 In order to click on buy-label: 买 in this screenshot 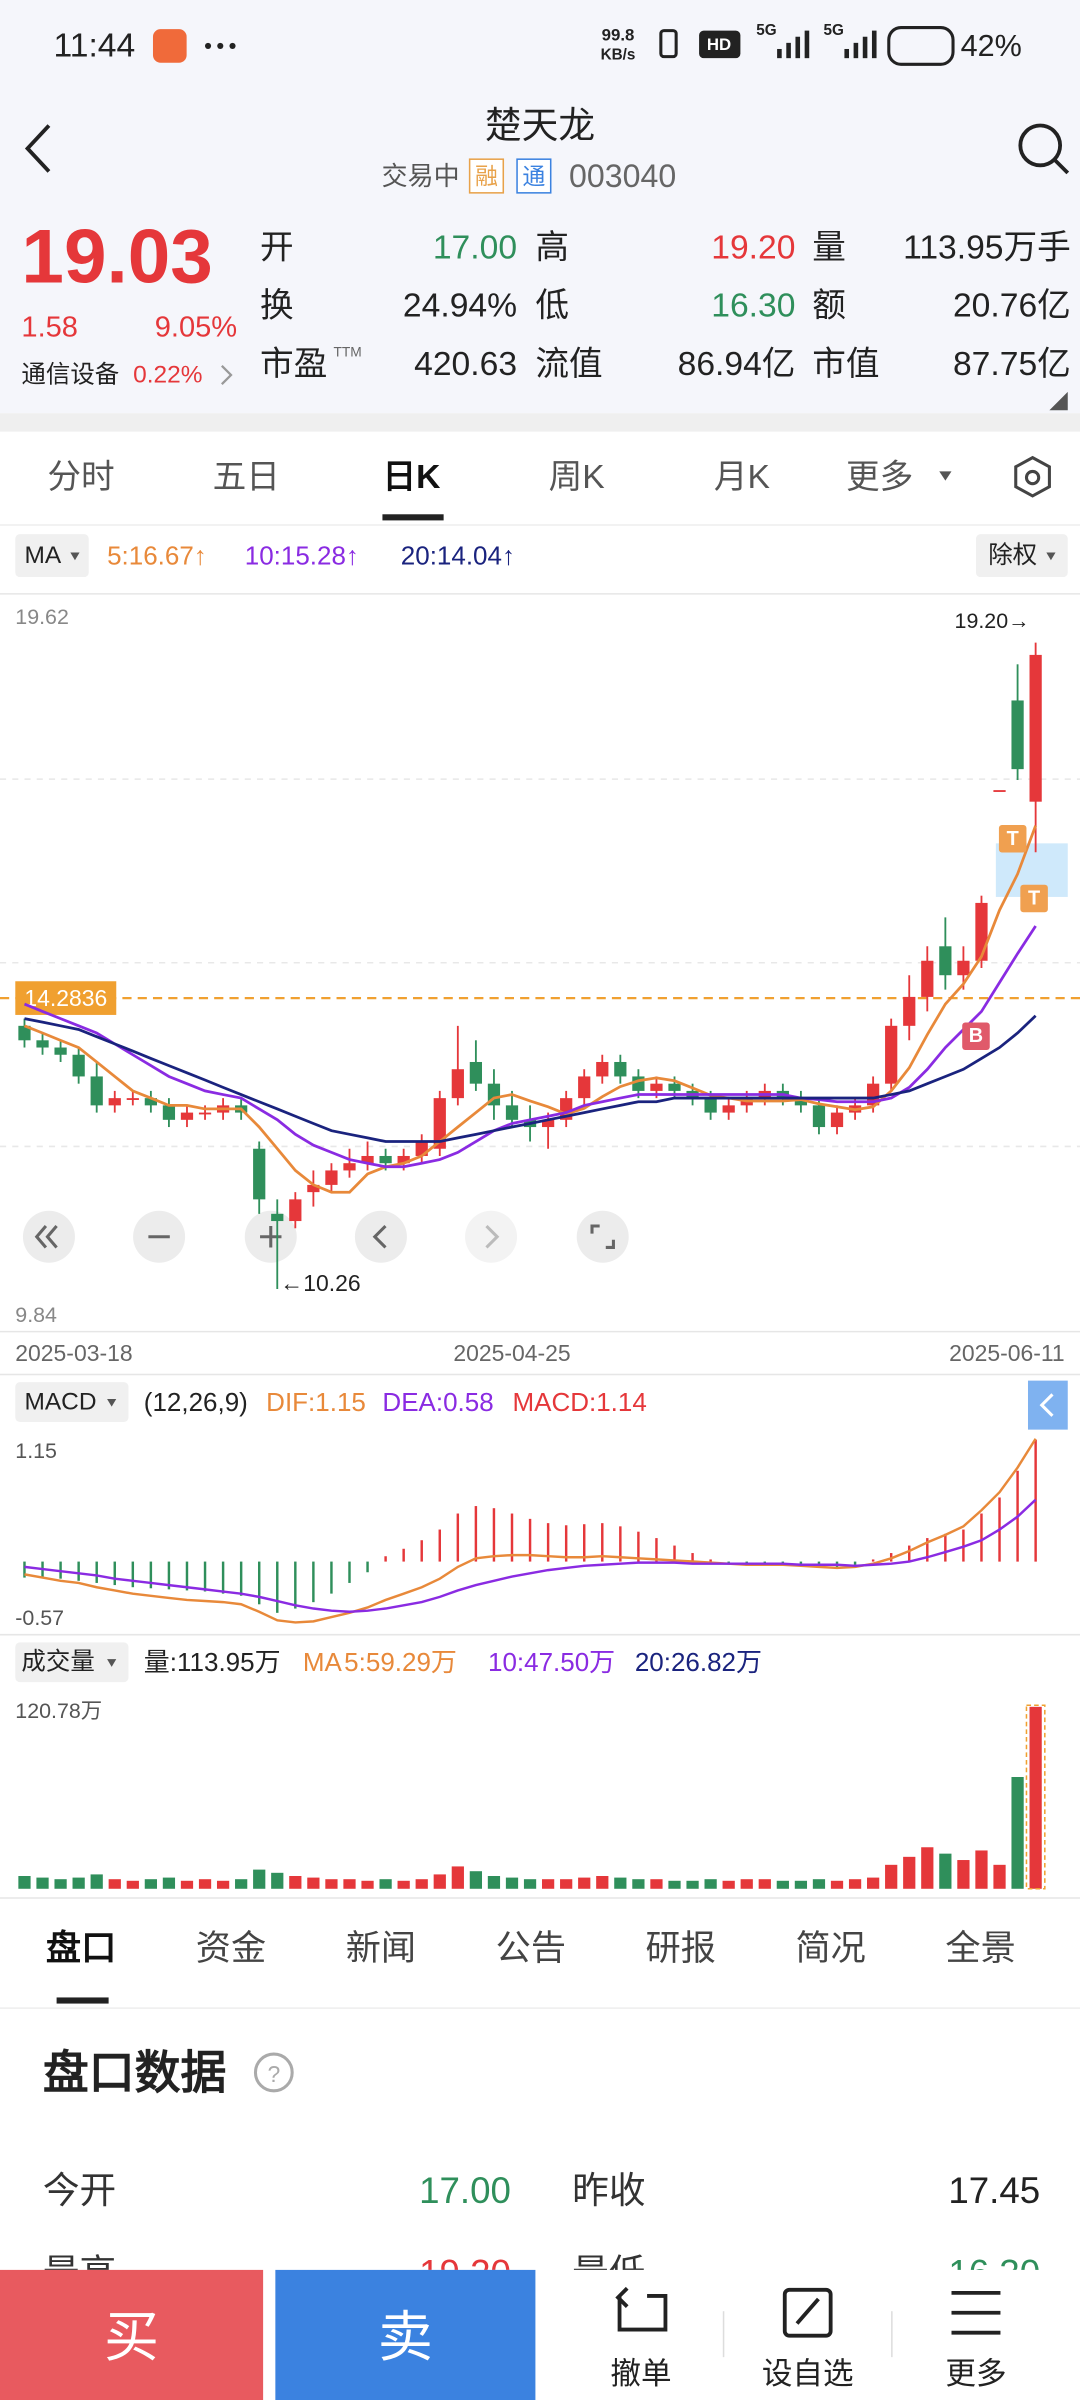, I will do `click(131, 2337)`.